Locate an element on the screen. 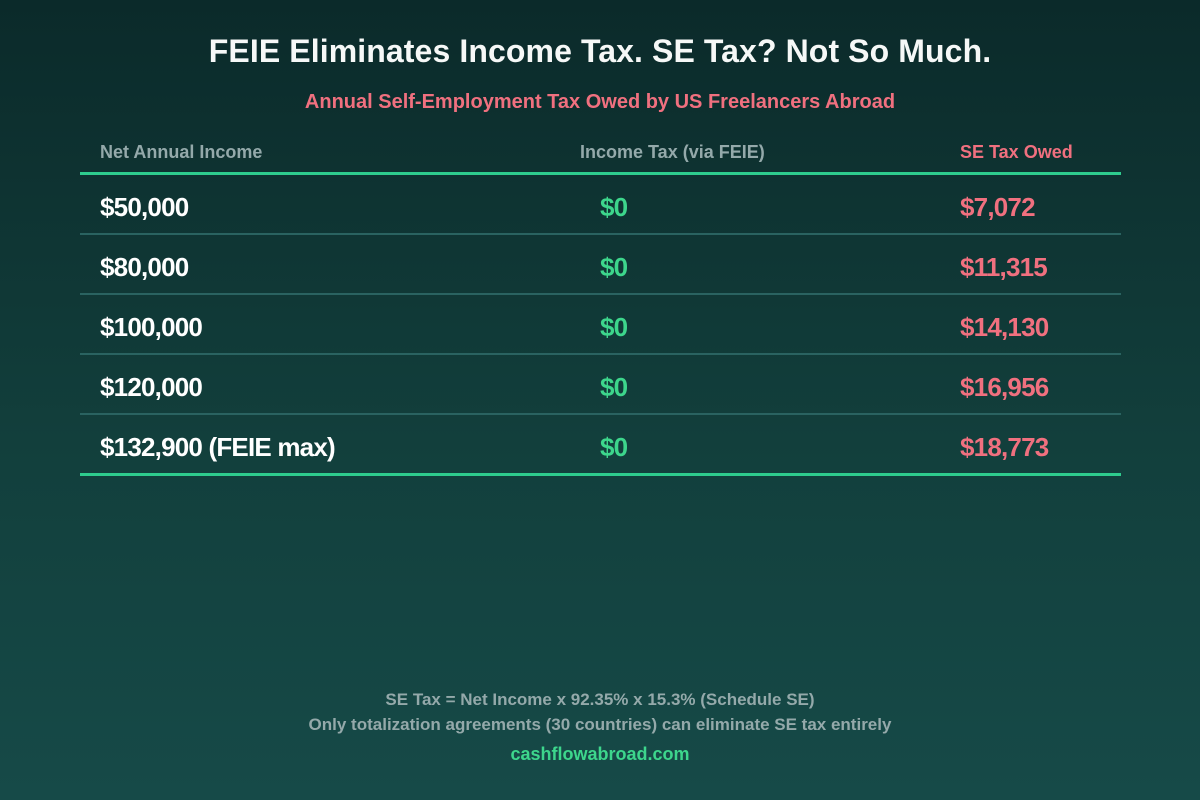  net-income-cell: $50,000 is located at coordinates (144, 207).